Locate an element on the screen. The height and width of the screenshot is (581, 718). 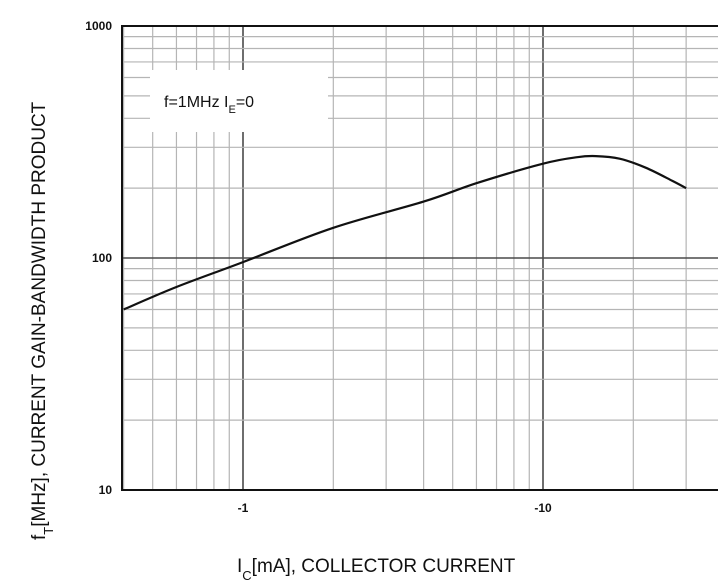
x-axis-title: IC[mA], COLLECTOR CURRENT is located at coordinates (376, 568).